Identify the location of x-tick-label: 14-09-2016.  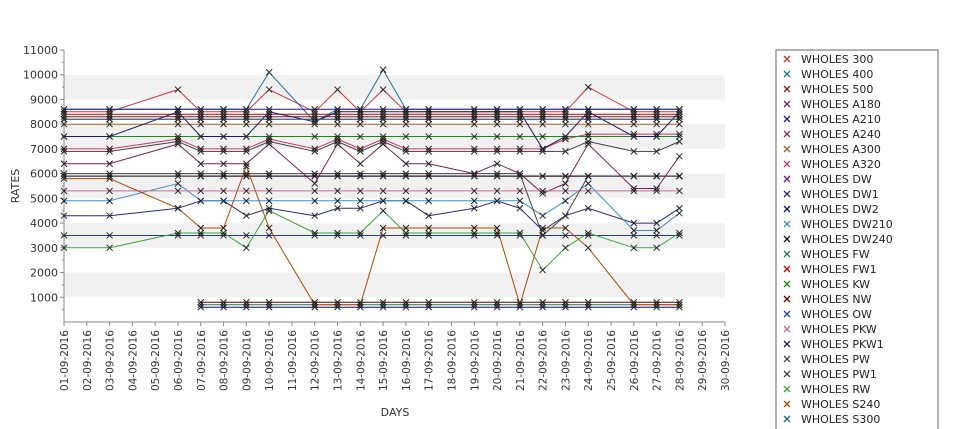
(361, 360).